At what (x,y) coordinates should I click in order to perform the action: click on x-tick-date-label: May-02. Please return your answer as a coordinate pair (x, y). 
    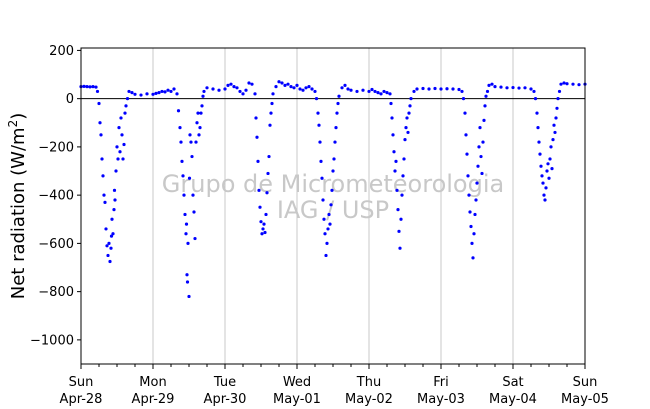
    Looking at the image, I should click on (369, 399).